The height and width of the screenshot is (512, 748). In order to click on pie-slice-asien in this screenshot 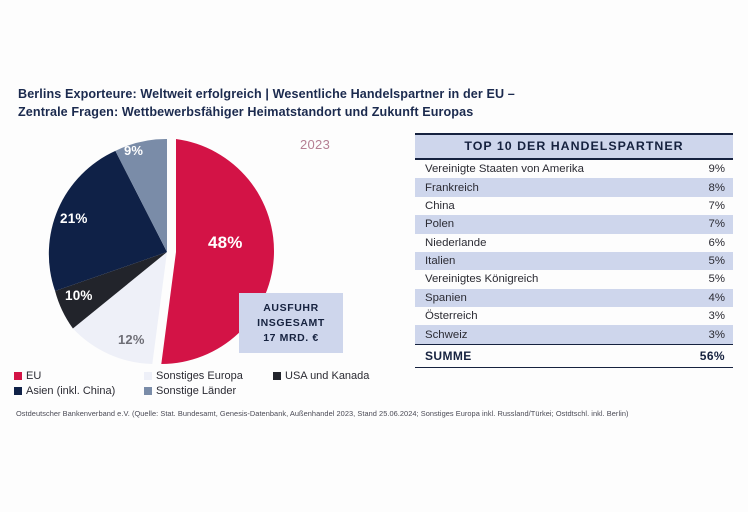, I will do `click(107, 220)`.